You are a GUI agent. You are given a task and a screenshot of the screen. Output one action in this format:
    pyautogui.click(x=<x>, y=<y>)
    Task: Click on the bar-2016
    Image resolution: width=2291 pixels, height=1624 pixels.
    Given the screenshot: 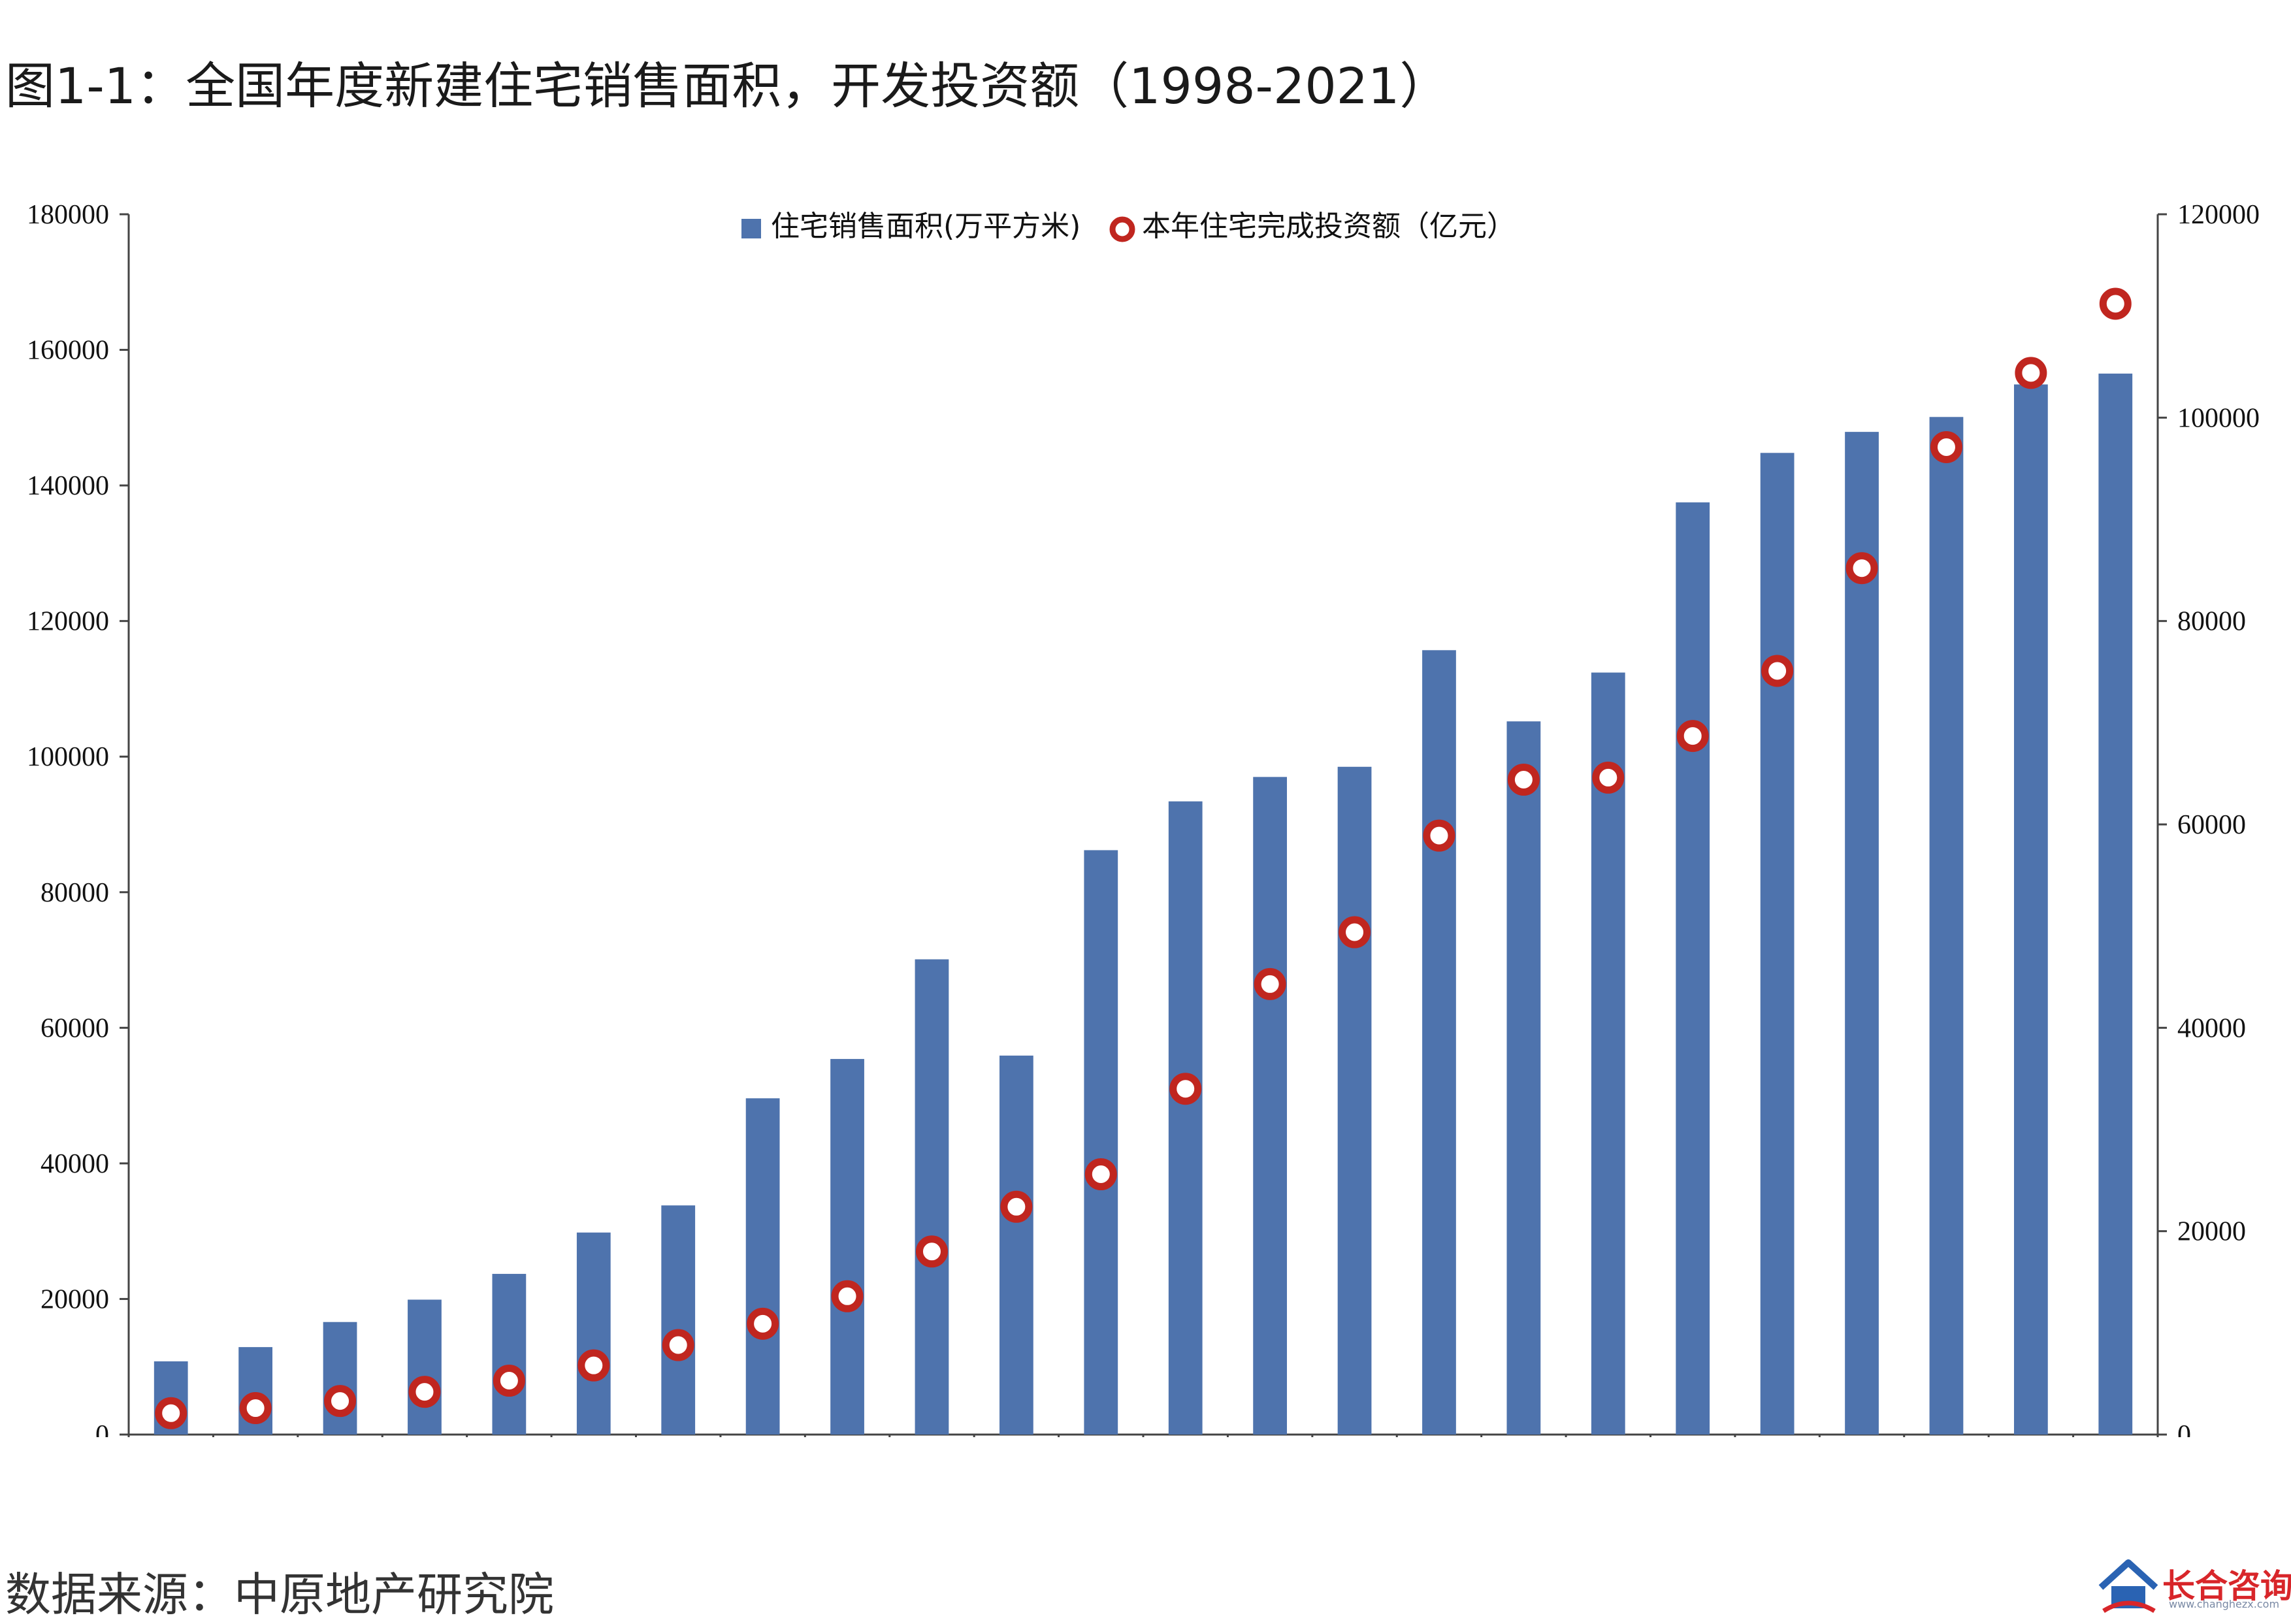 What is the action you would take?
    pyautogui.click(x=1693, y=968)
    